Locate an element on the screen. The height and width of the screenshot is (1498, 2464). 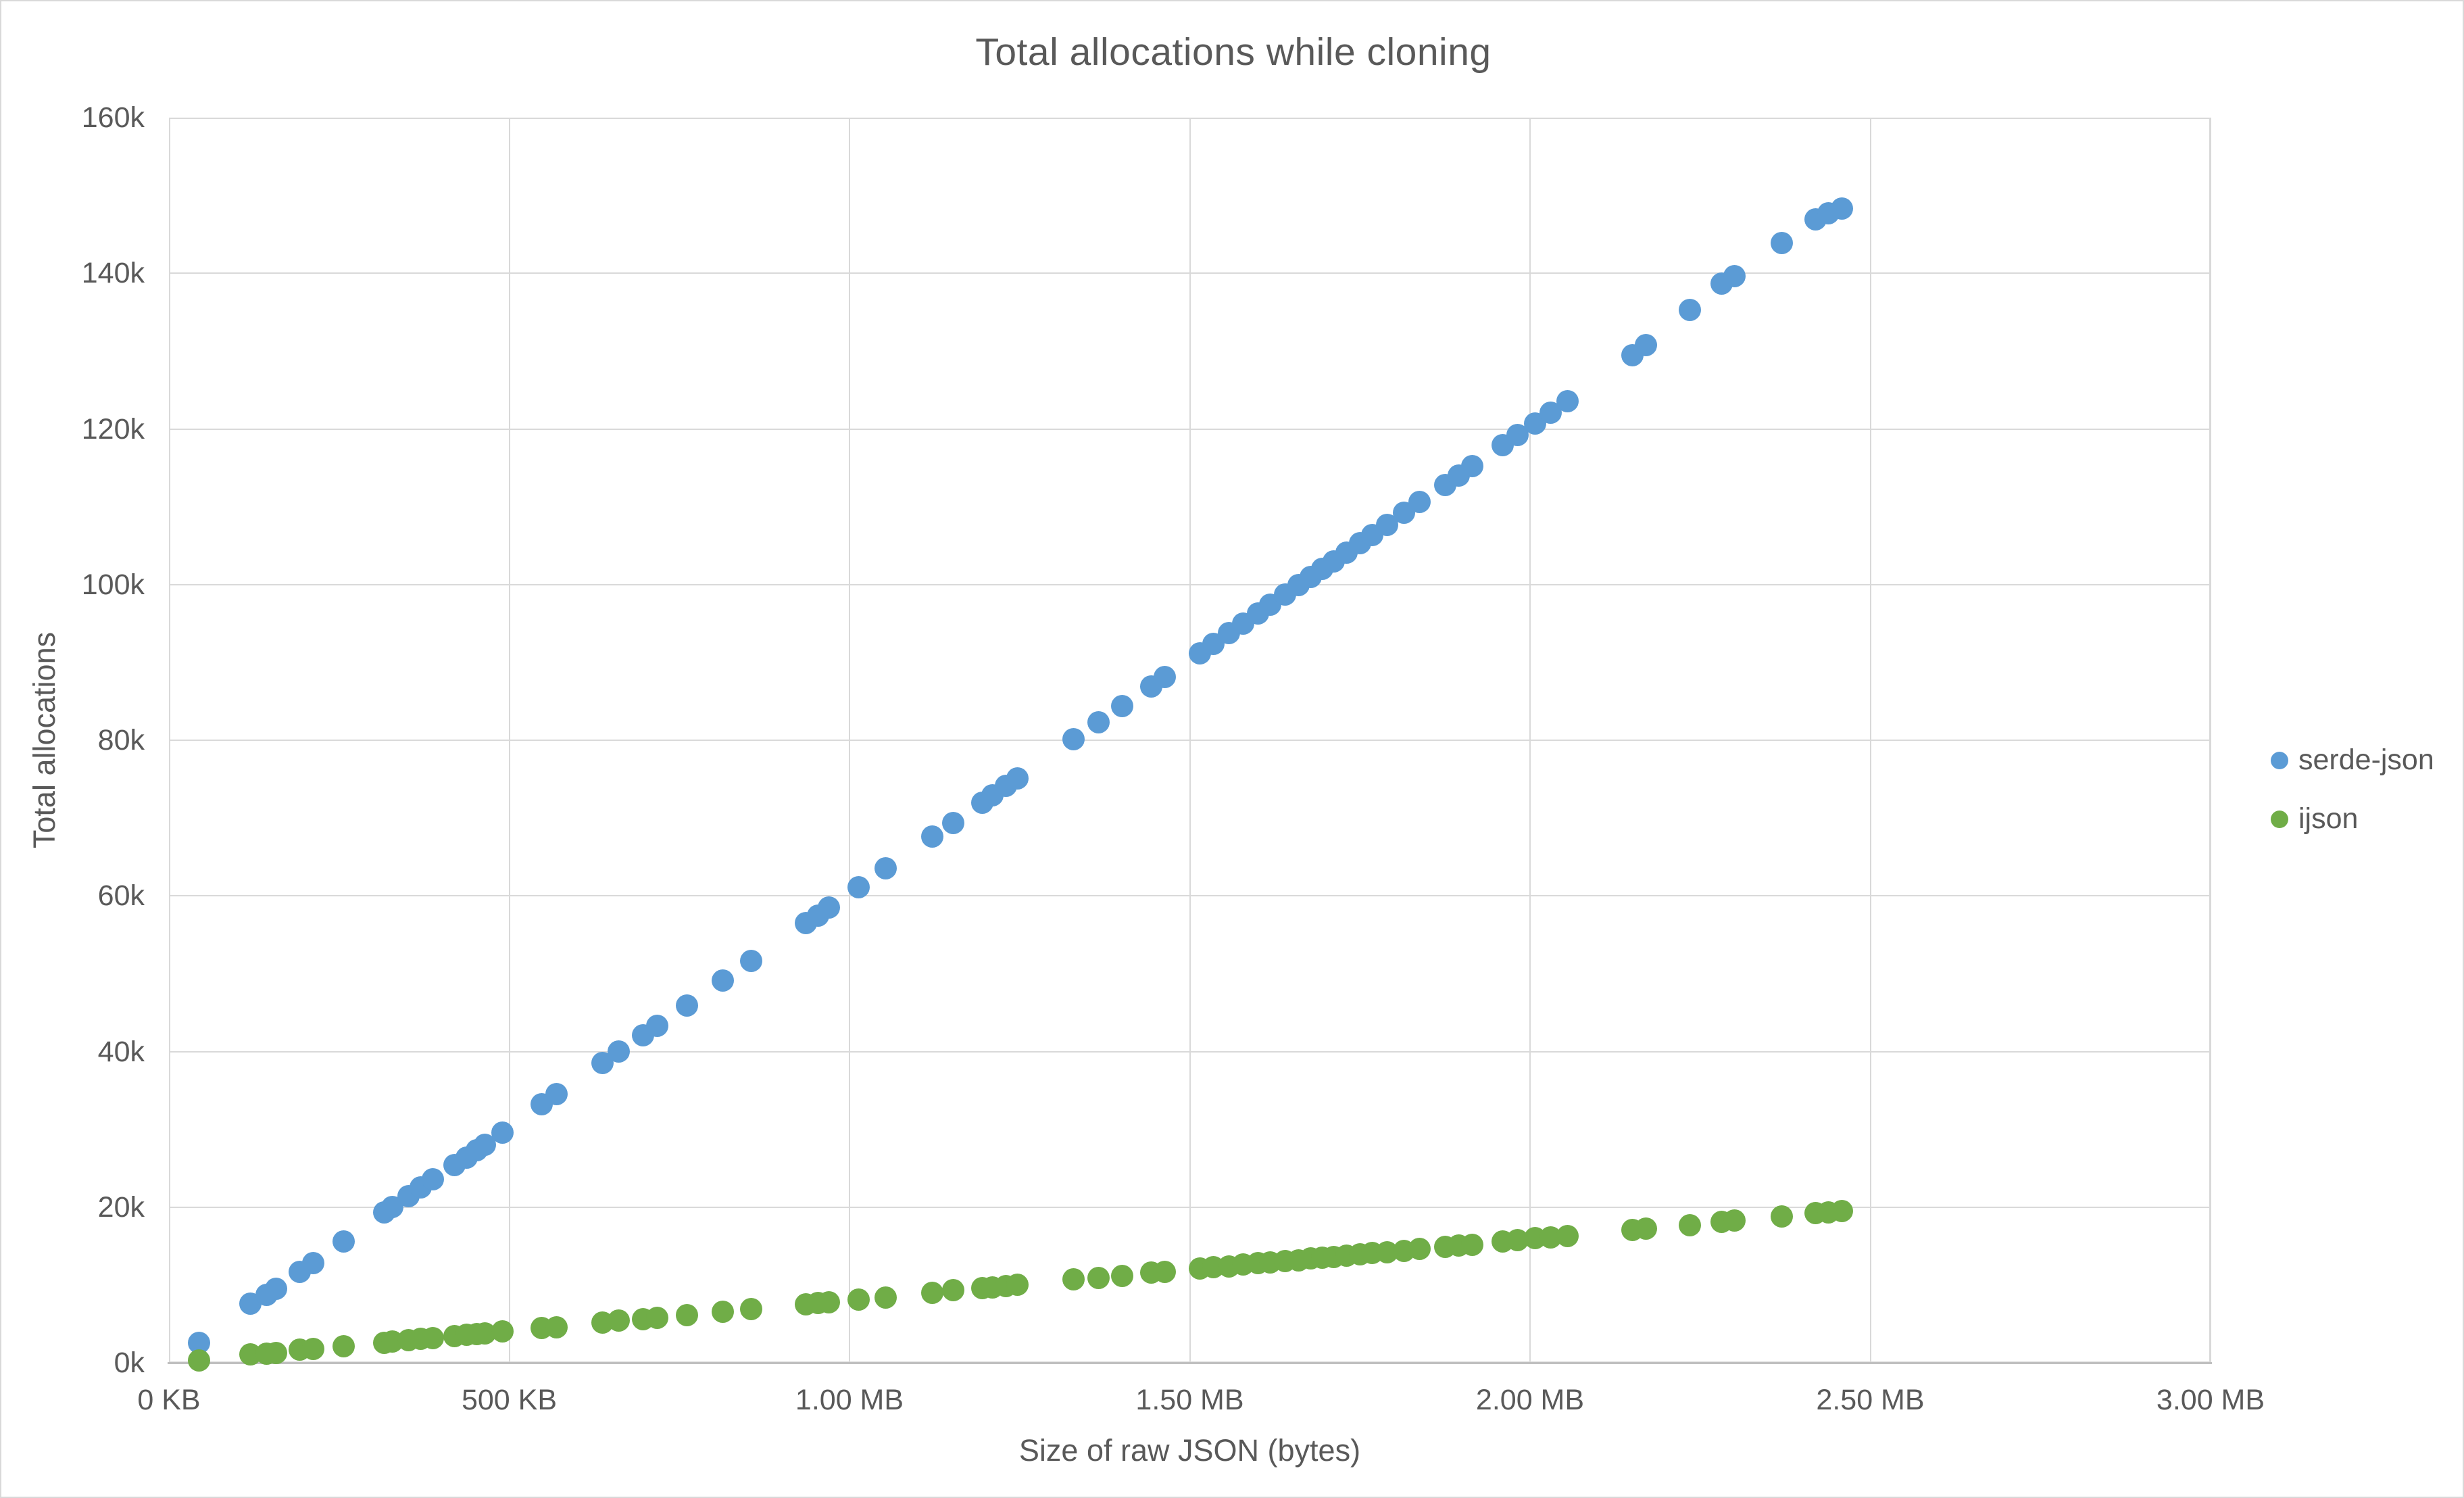
x-axis-title: Size of raw JSON (bytes) is located at coordinates (1189, 1450).